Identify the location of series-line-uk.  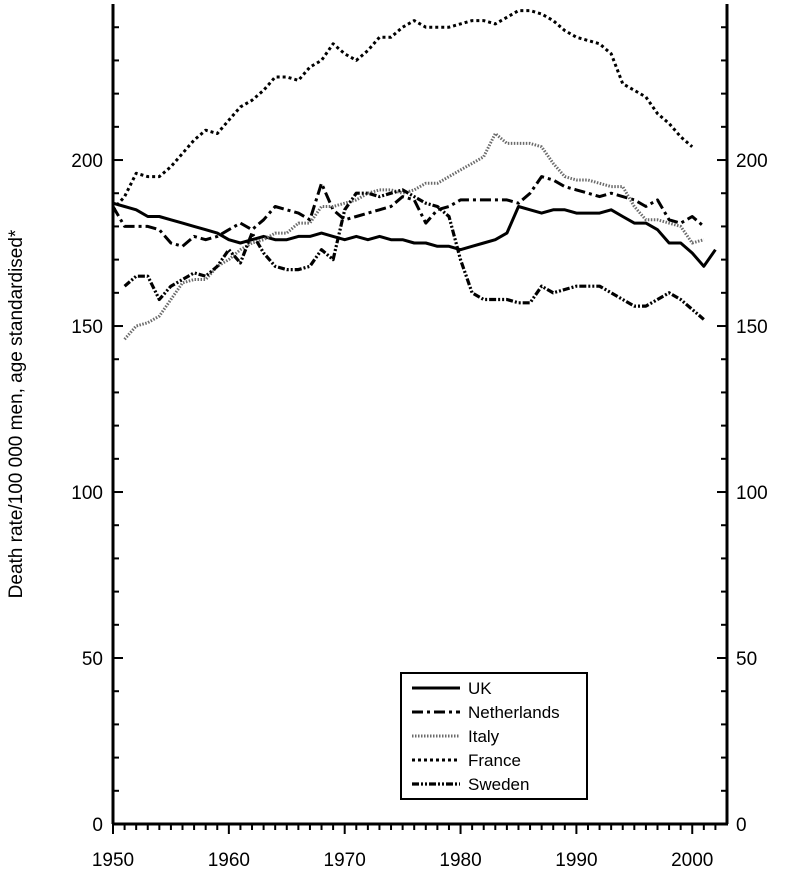
(414, 234).